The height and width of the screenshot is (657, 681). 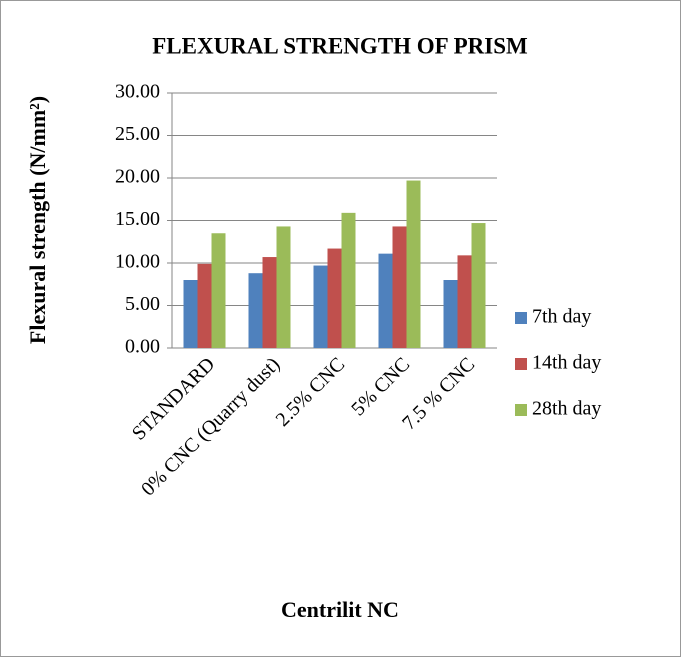 What do you see at coordinates (142, 304) in the screenshot?
I see `y-tick-label: 5.00` at bounding box center [142, 304].